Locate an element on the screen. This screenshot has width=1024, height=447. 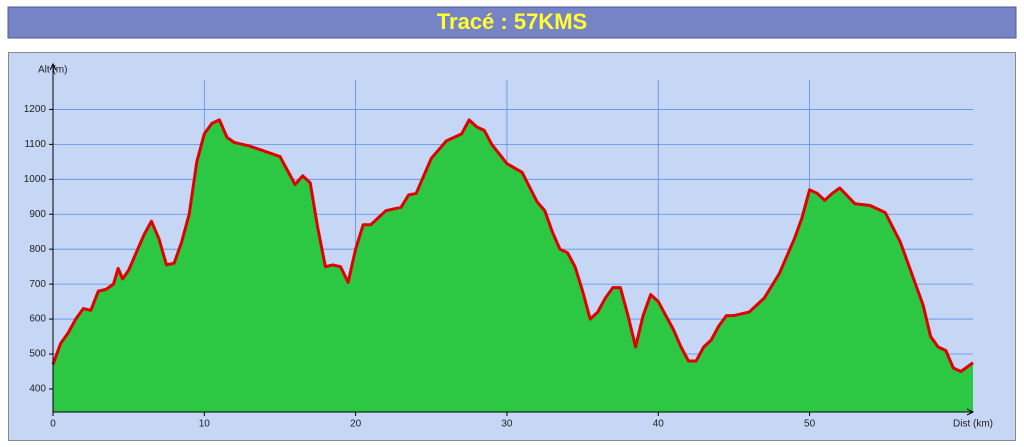
y-tick-label: 1100 is located at coordinates (35, 144).